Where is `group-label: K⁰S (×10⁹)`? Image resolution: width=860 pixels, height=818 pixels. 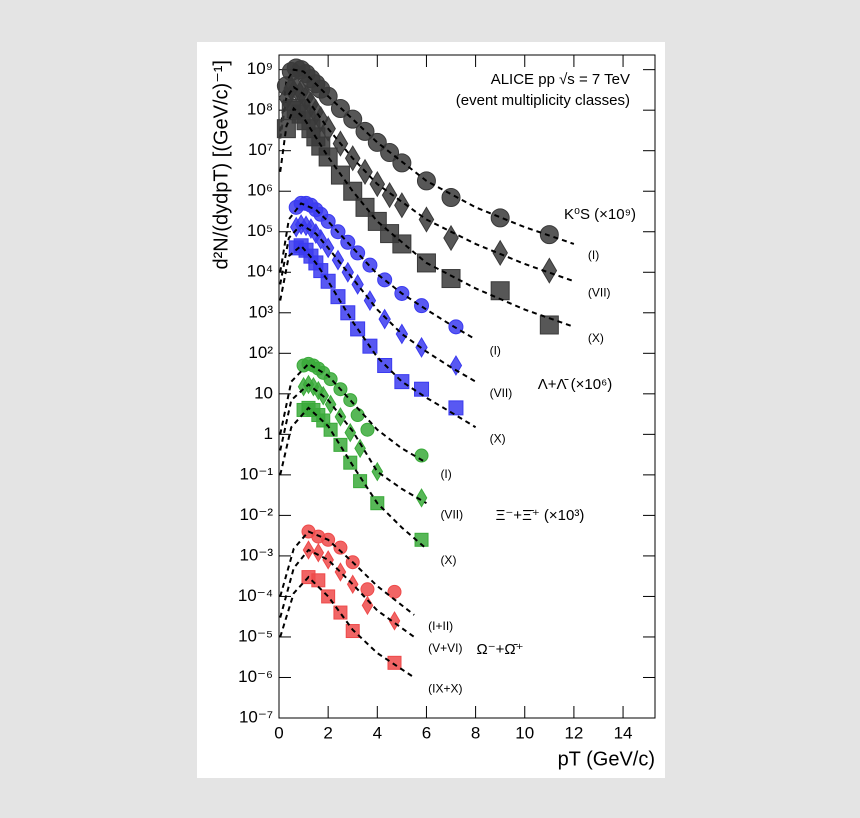
group-label: K⁰S (×10⁹) is located at coordinates (600, 214).